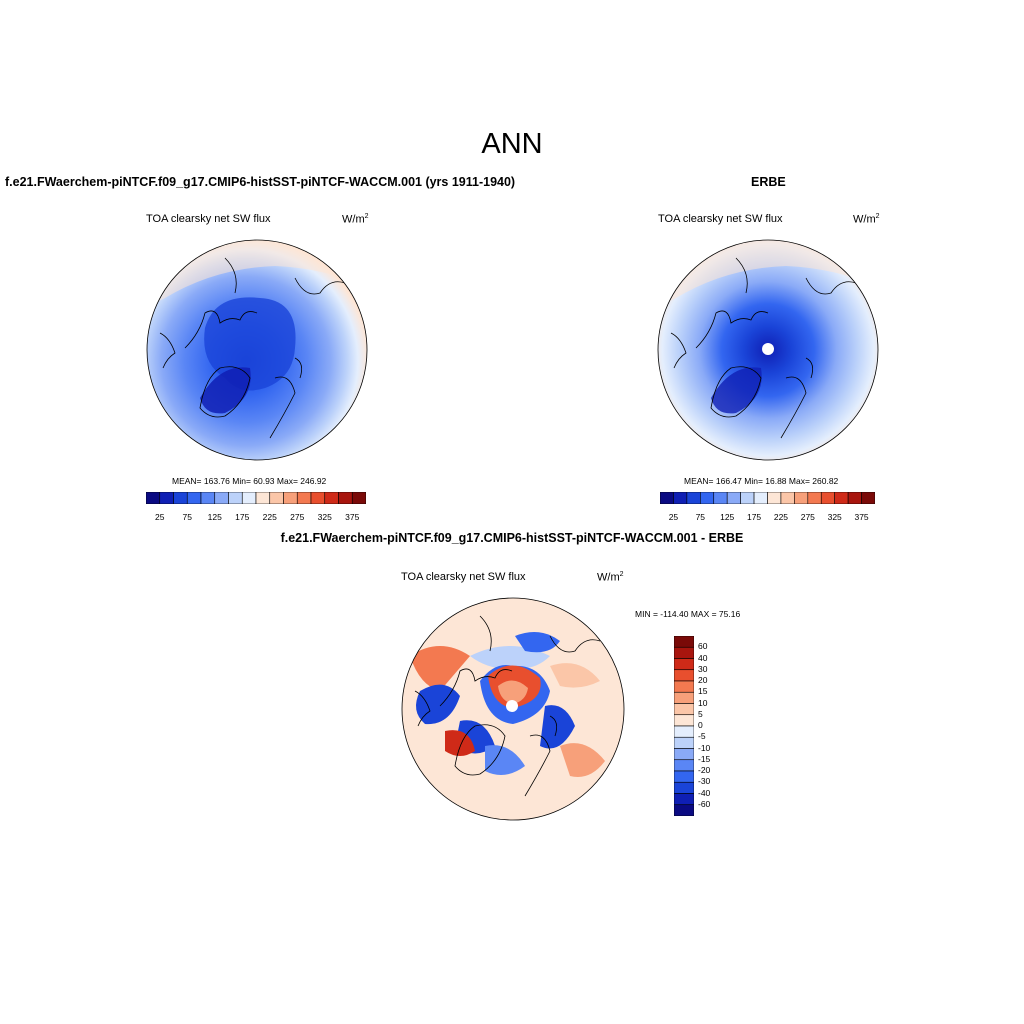 The height and width of the screenshot is (1024, 1024). Describe the element at coordinates (807, 517) in the screenshot. I see `panel-2-colorbar-tick-label: 275` at that location.